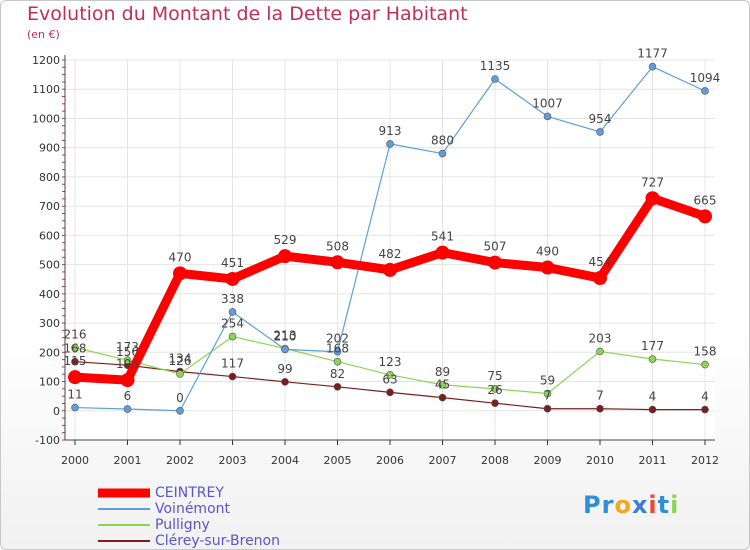 The height and width of the screenshot is (550, 750). Describe the element at coordinates (192, 509) in the screenshot. I see `legend-label: Voinémont` at that location.